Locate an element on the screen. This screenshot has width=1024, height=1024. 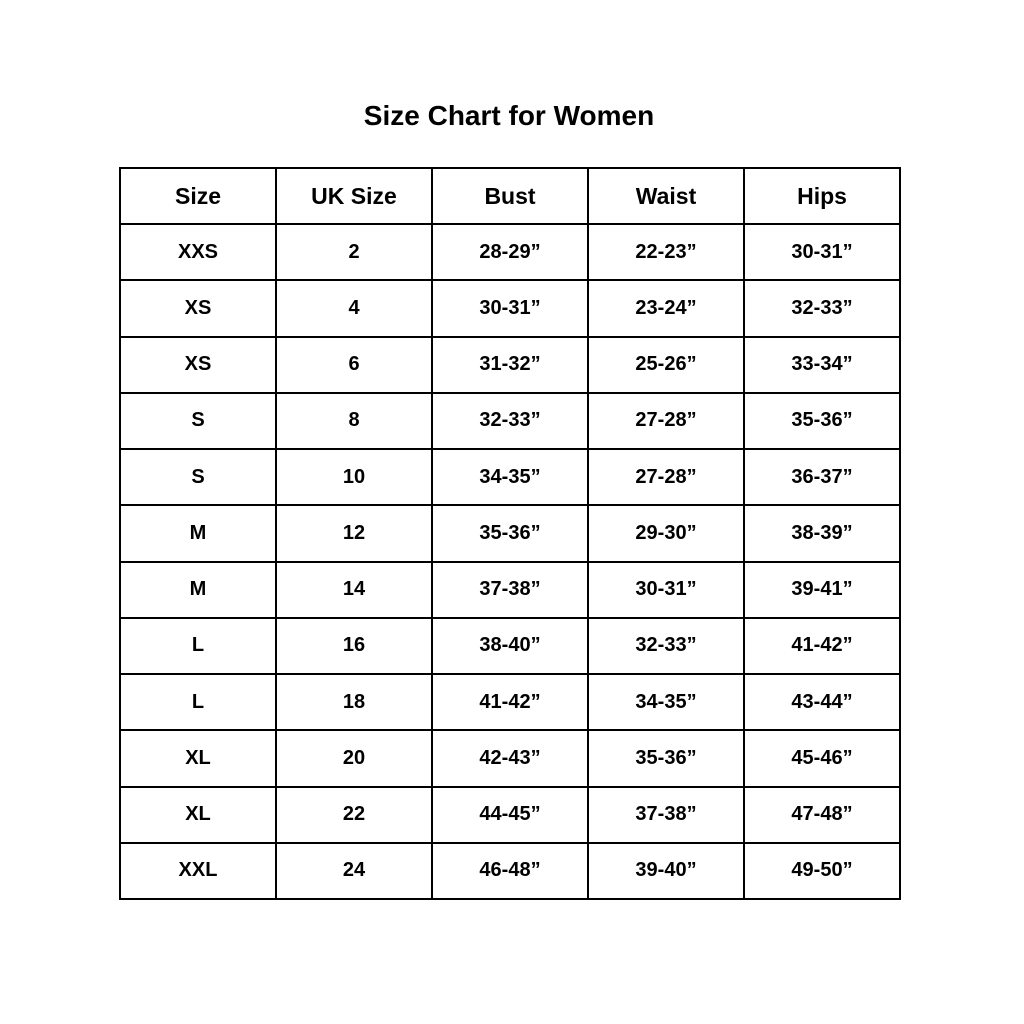
table-cell: 29-30” is located at coordinates (666, 533).